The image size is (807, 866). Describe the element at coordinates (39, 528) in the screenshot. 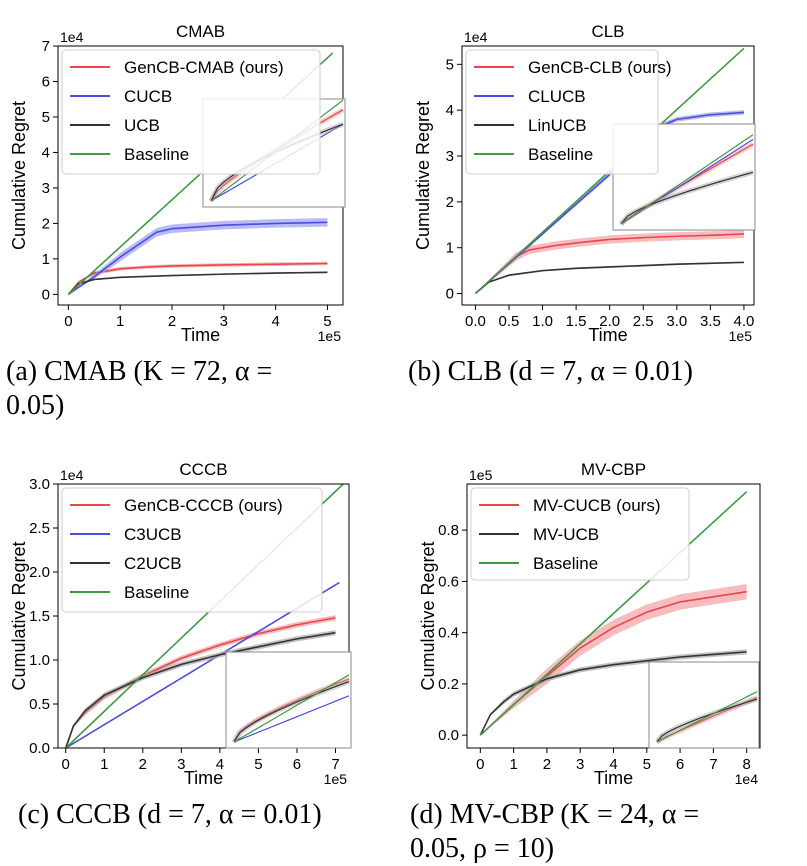

I see `y-tick-label: 2.5` at that location.